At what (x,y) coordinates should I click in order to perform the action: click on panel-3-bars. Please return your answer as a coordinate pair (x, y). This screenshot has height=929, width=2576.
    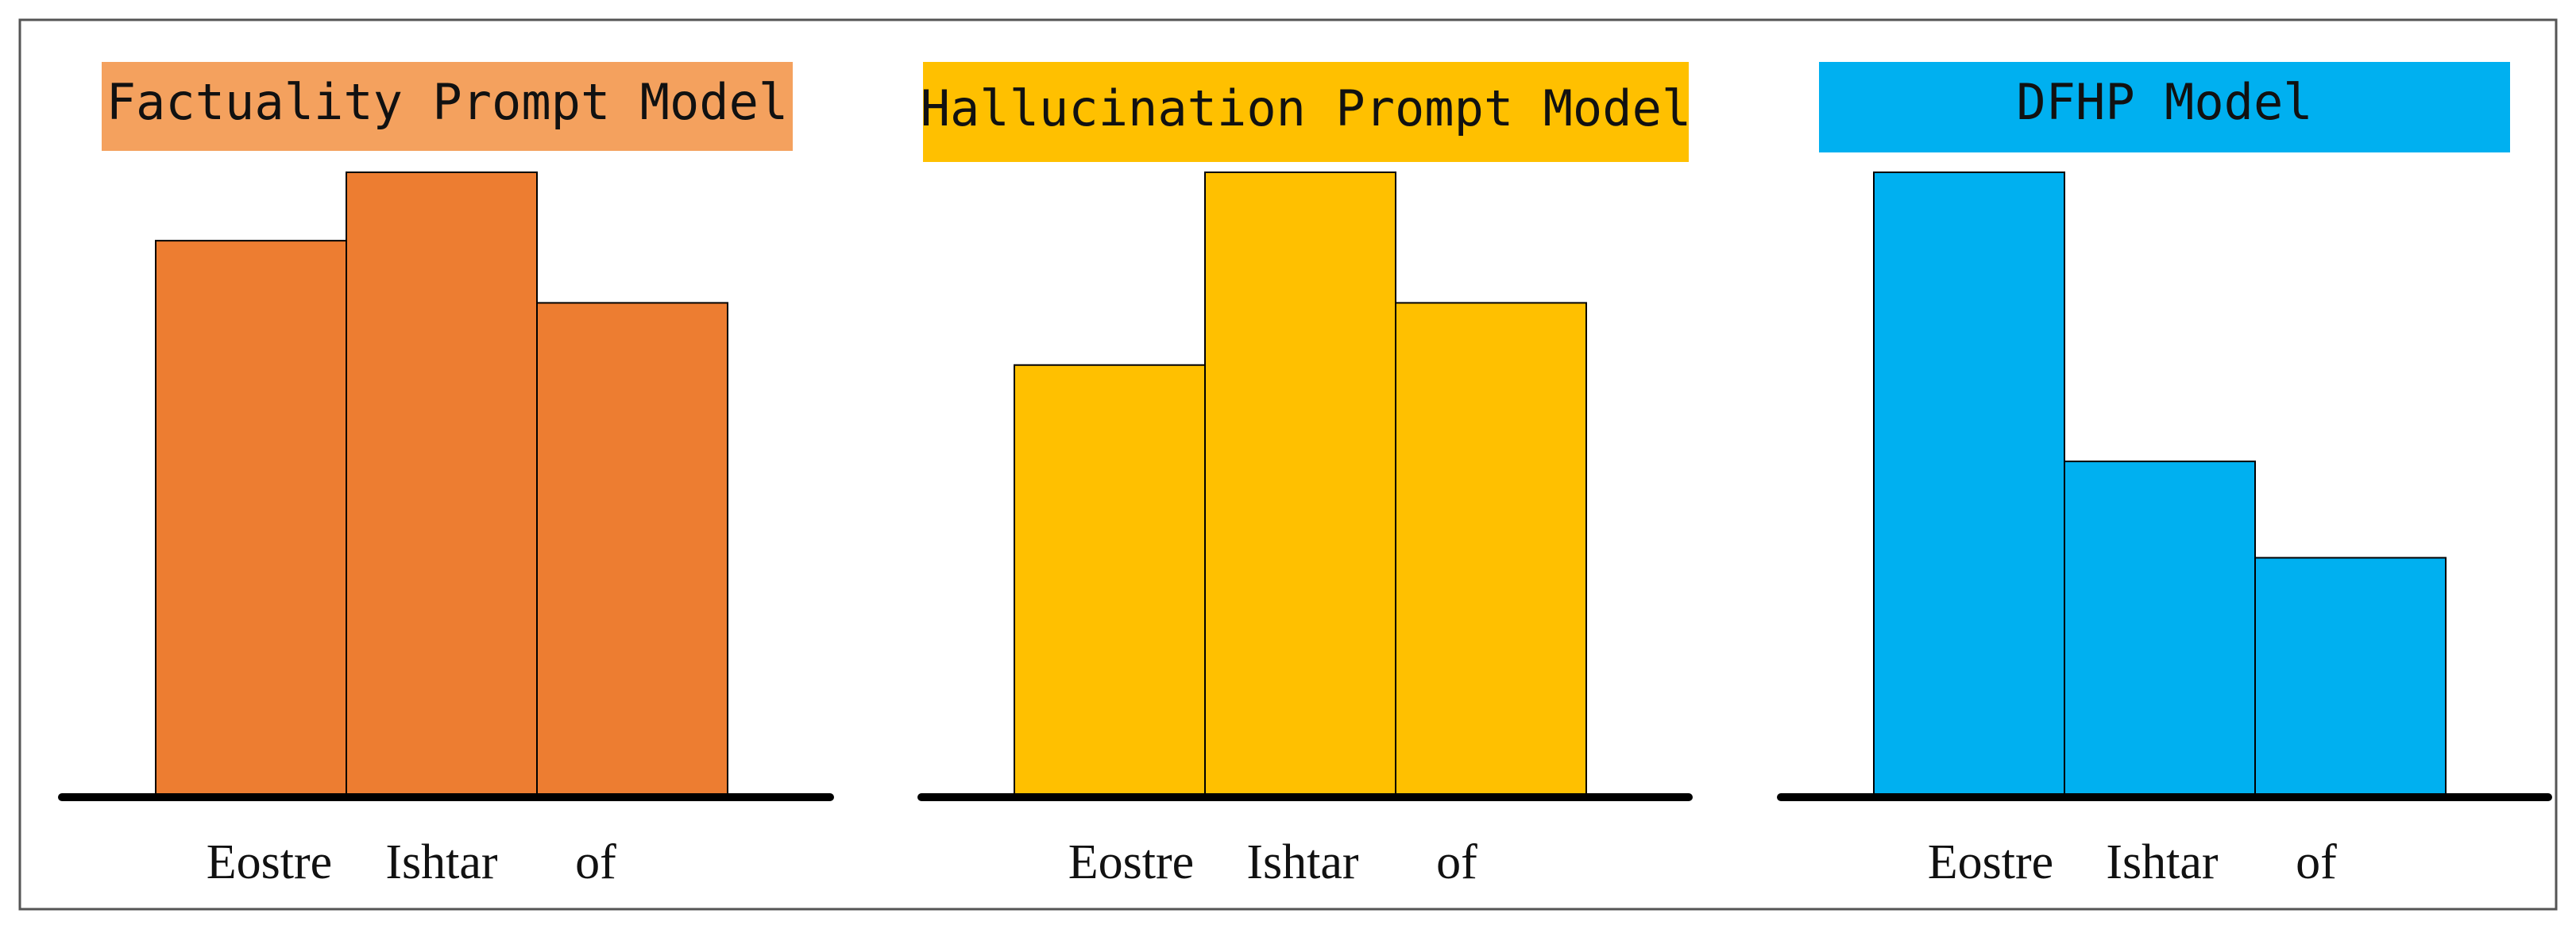
    Looking at the image, I should click on (2160, 484).